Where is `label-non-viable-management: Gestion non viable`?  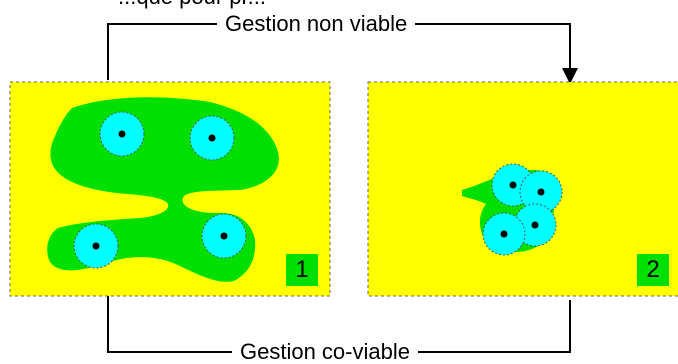
label-non-viable-management: Gestion non viable is located at coordinates (316, 24).